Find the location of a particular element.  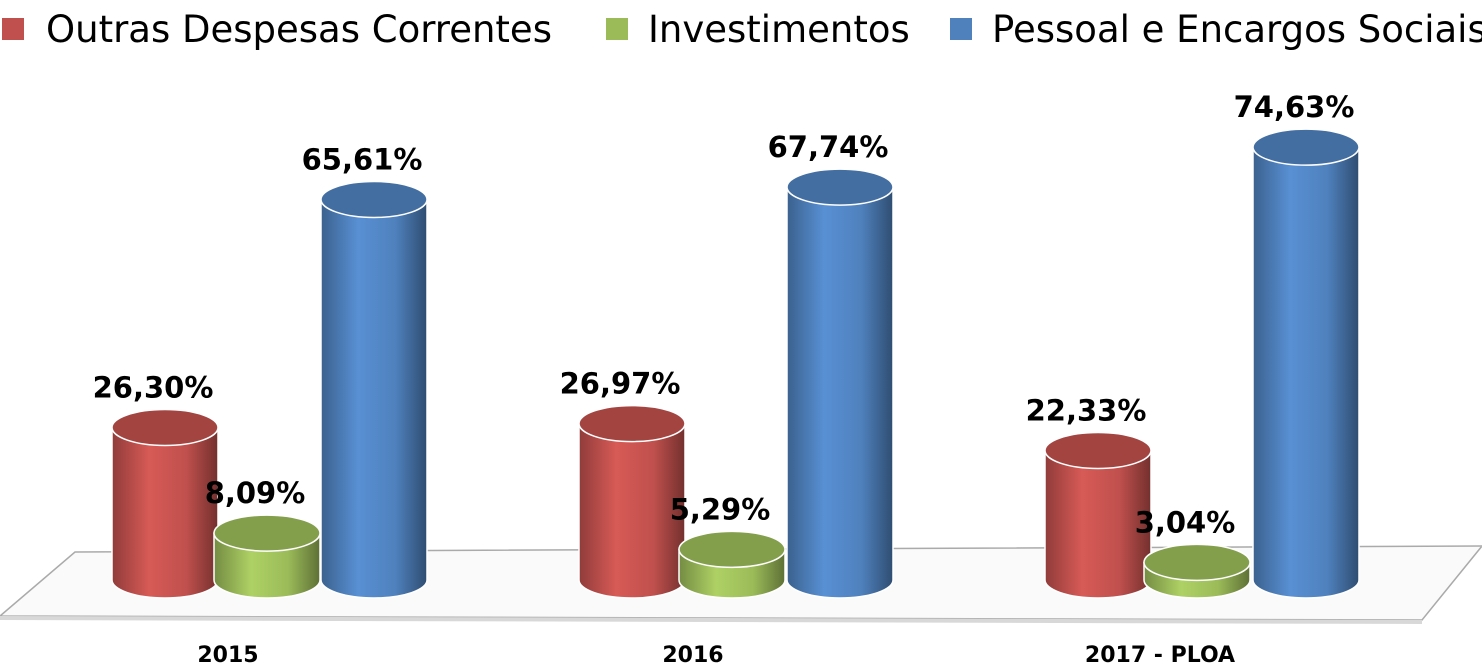

x-tick-label: 2017 - PLOA is located at coordinates (1160, 654).